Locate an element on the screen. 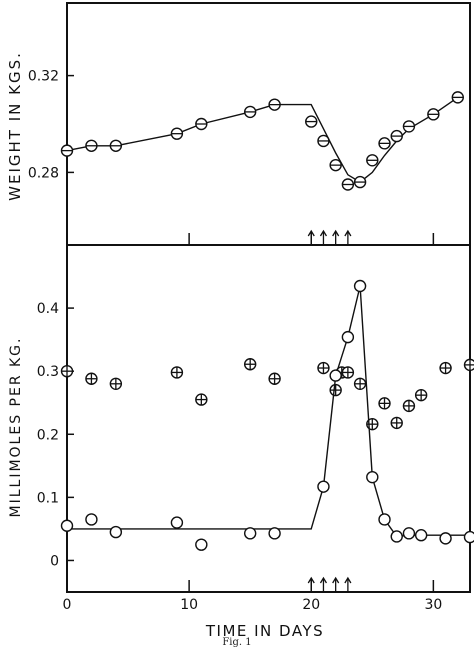  bottom-y-axis-label: MILLIMOLES PER KG. is located at coordinates (16, 427).